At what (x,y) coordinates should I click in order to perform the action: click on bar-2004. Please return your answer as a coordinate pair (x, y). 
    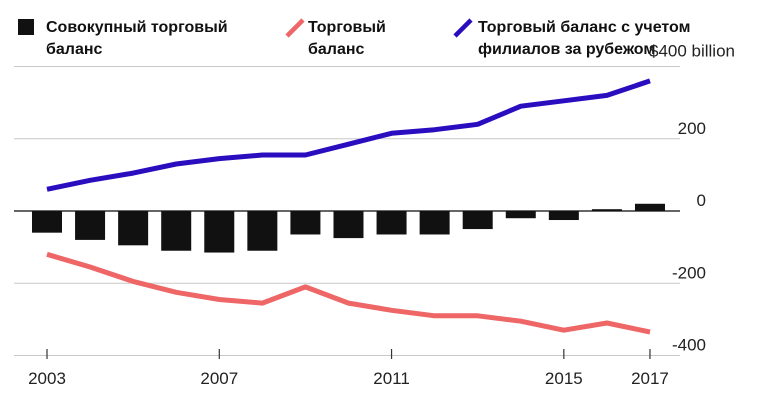
    Looking at the image, I should click on (90, 225).